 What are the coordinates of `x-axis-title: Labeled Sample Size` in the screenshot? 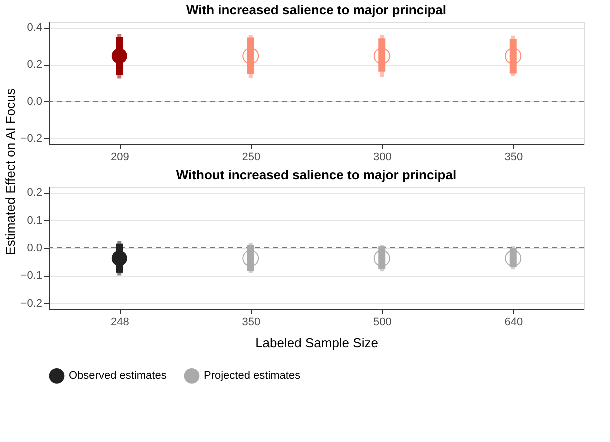 It's located at (317, 343).